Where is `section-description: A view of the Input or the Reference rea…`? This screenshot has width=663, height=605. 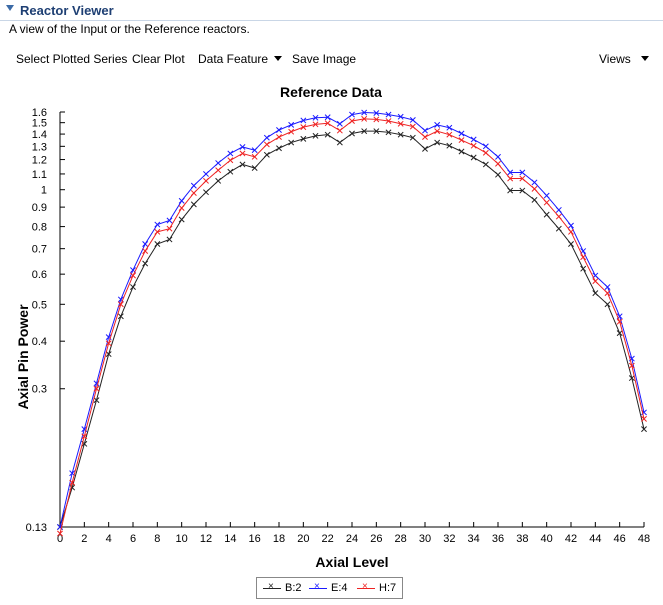
section-description: A view of the Input or the Reference rea… is located at coordinates (129, 29).